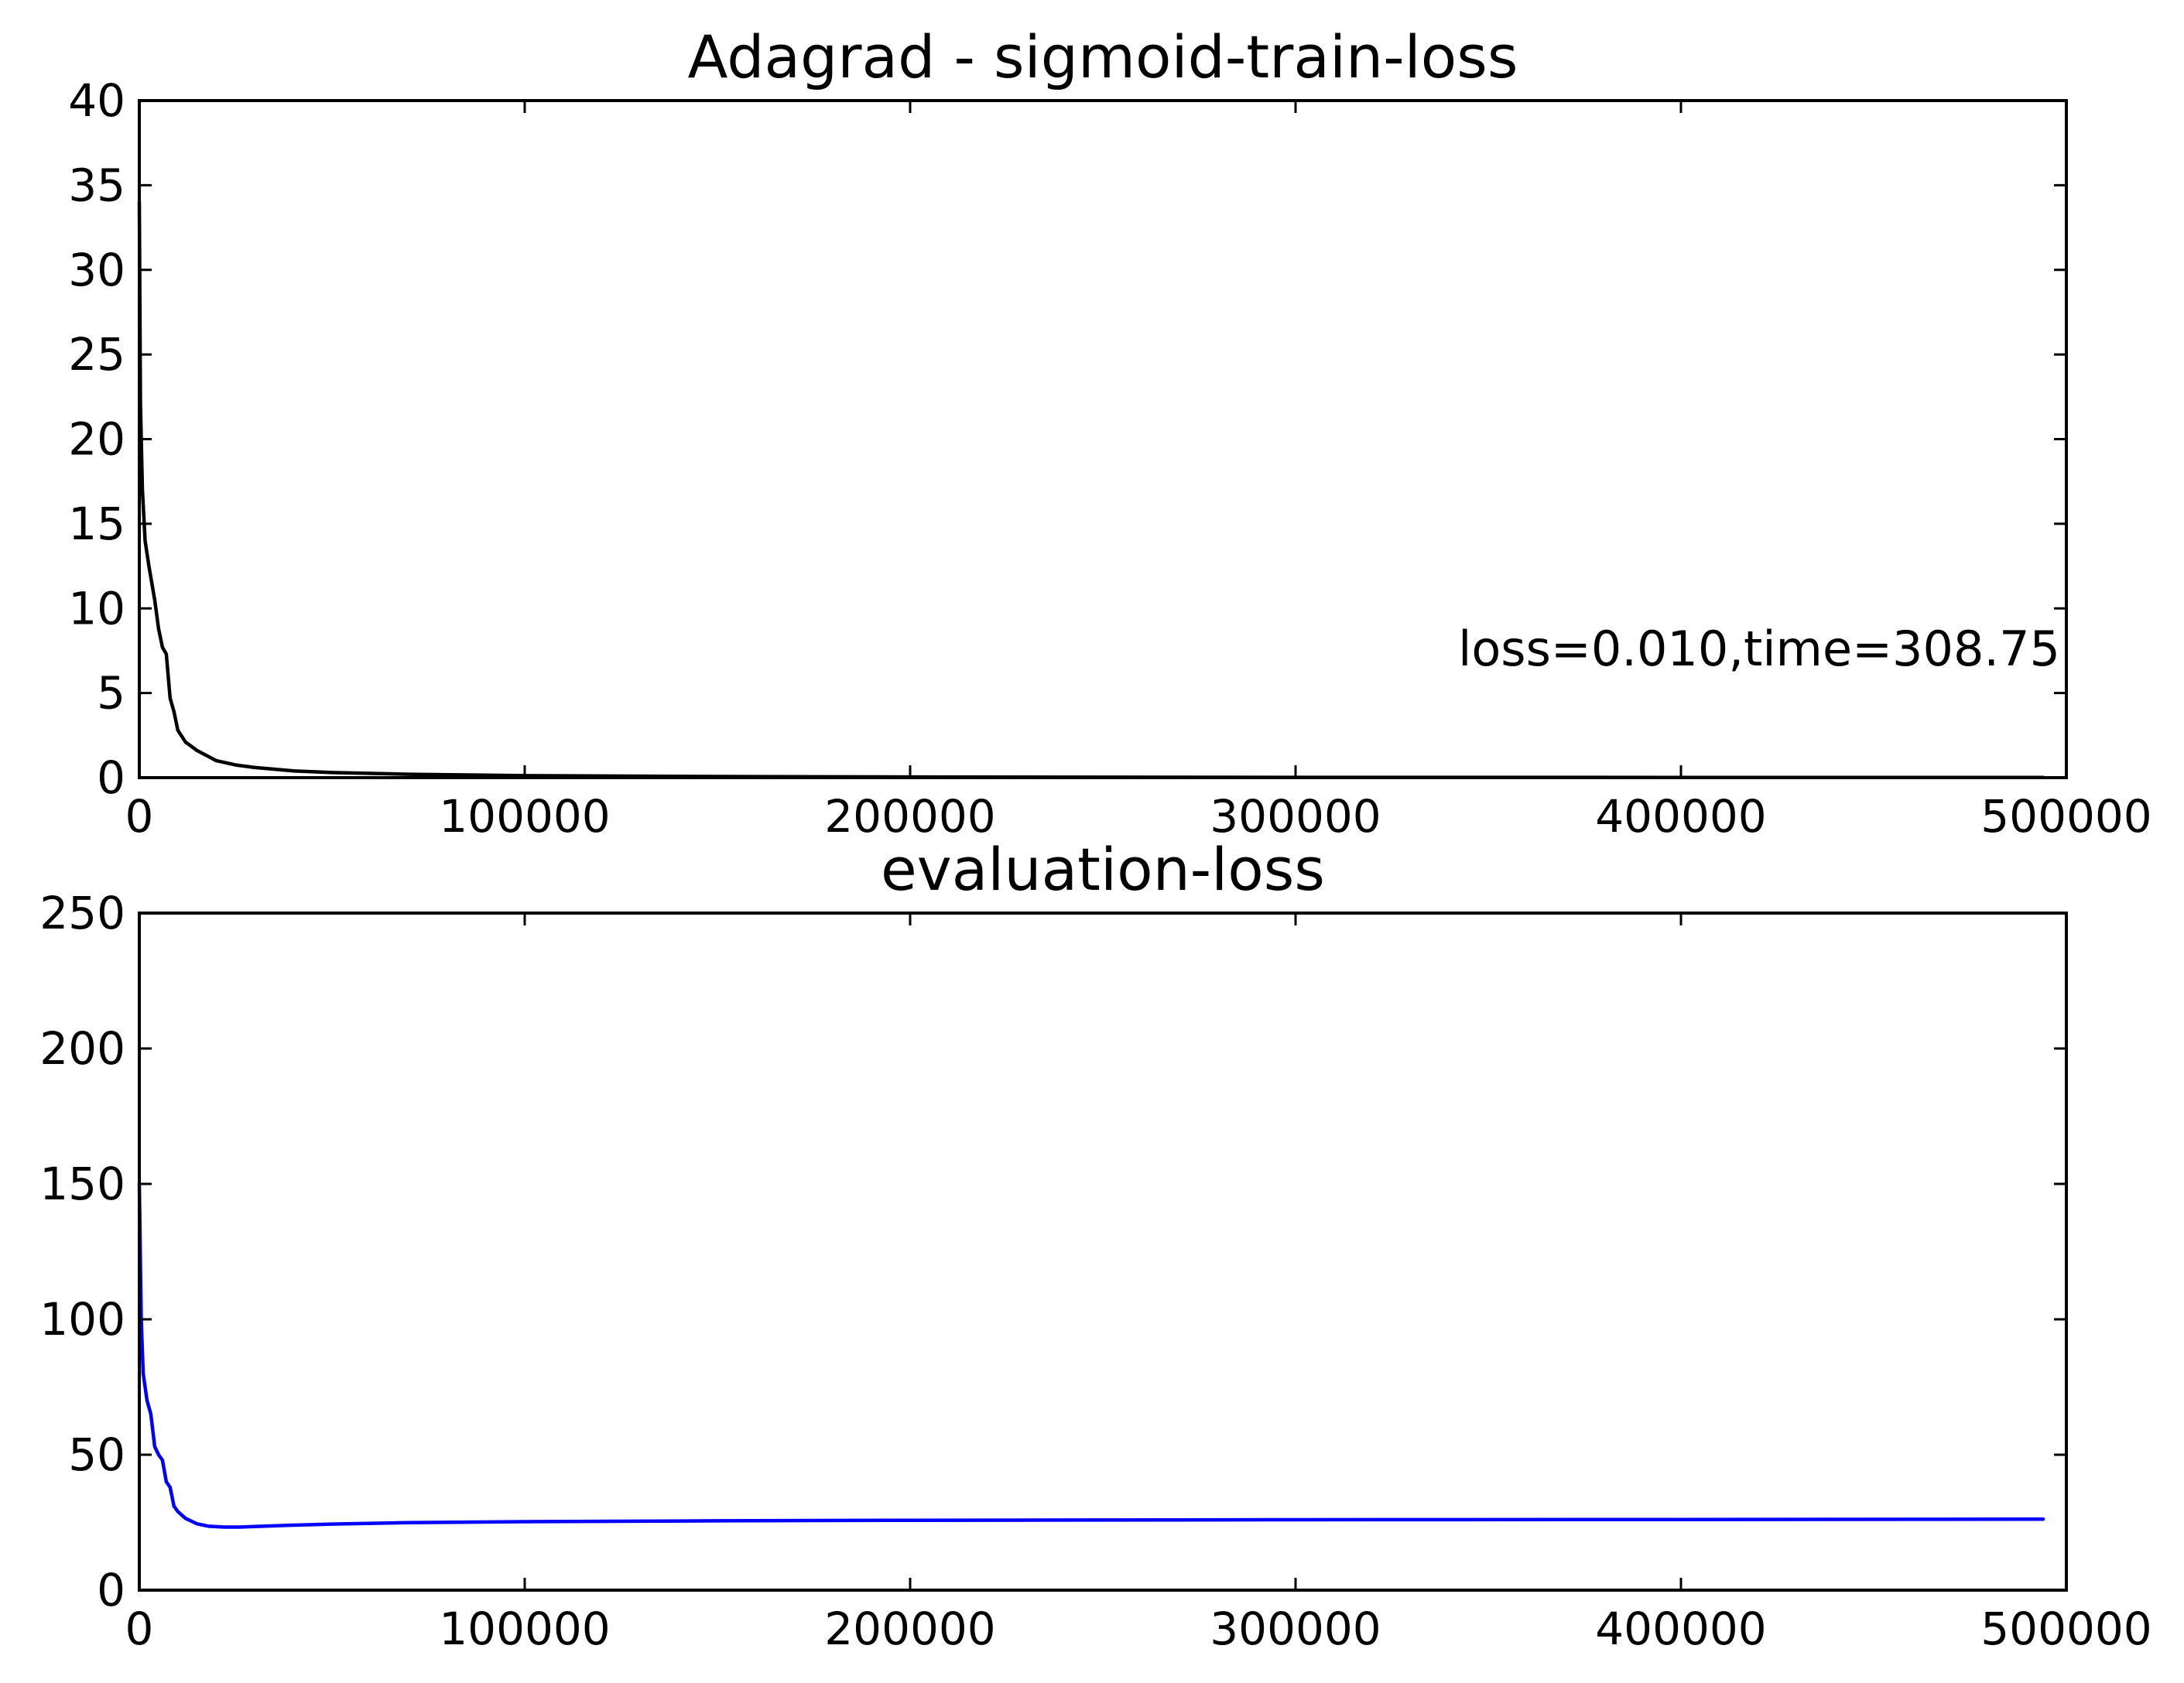  What do you see at coordinates (82, 913) in the screenshot?
I see `evaluation-loss-y-tick-label: 250` at bounding box center [82, 913].